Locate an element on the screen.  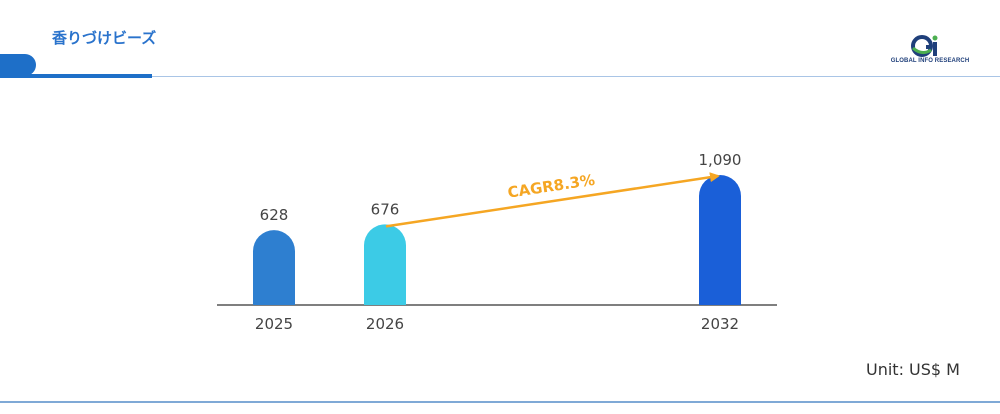
value-label-2032: 1,090 is located at coordinates (720, 160).